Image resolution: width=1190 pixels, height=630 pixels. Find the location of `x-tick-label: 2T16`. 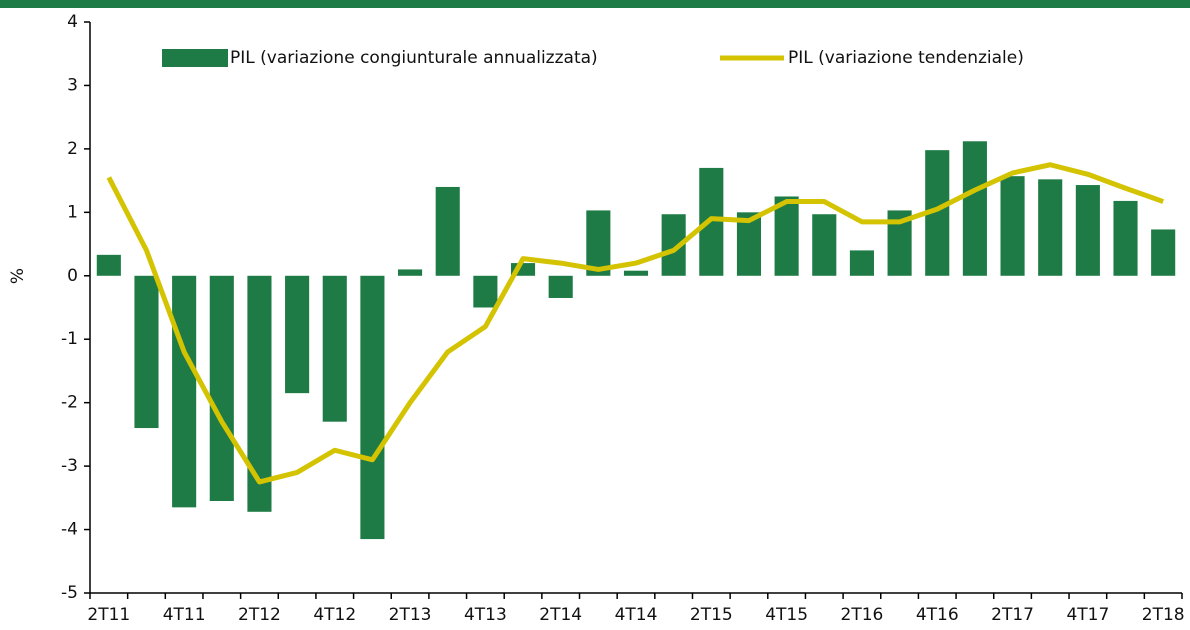

x-tick-label: 2T16 is located at coordinates (862, 615).